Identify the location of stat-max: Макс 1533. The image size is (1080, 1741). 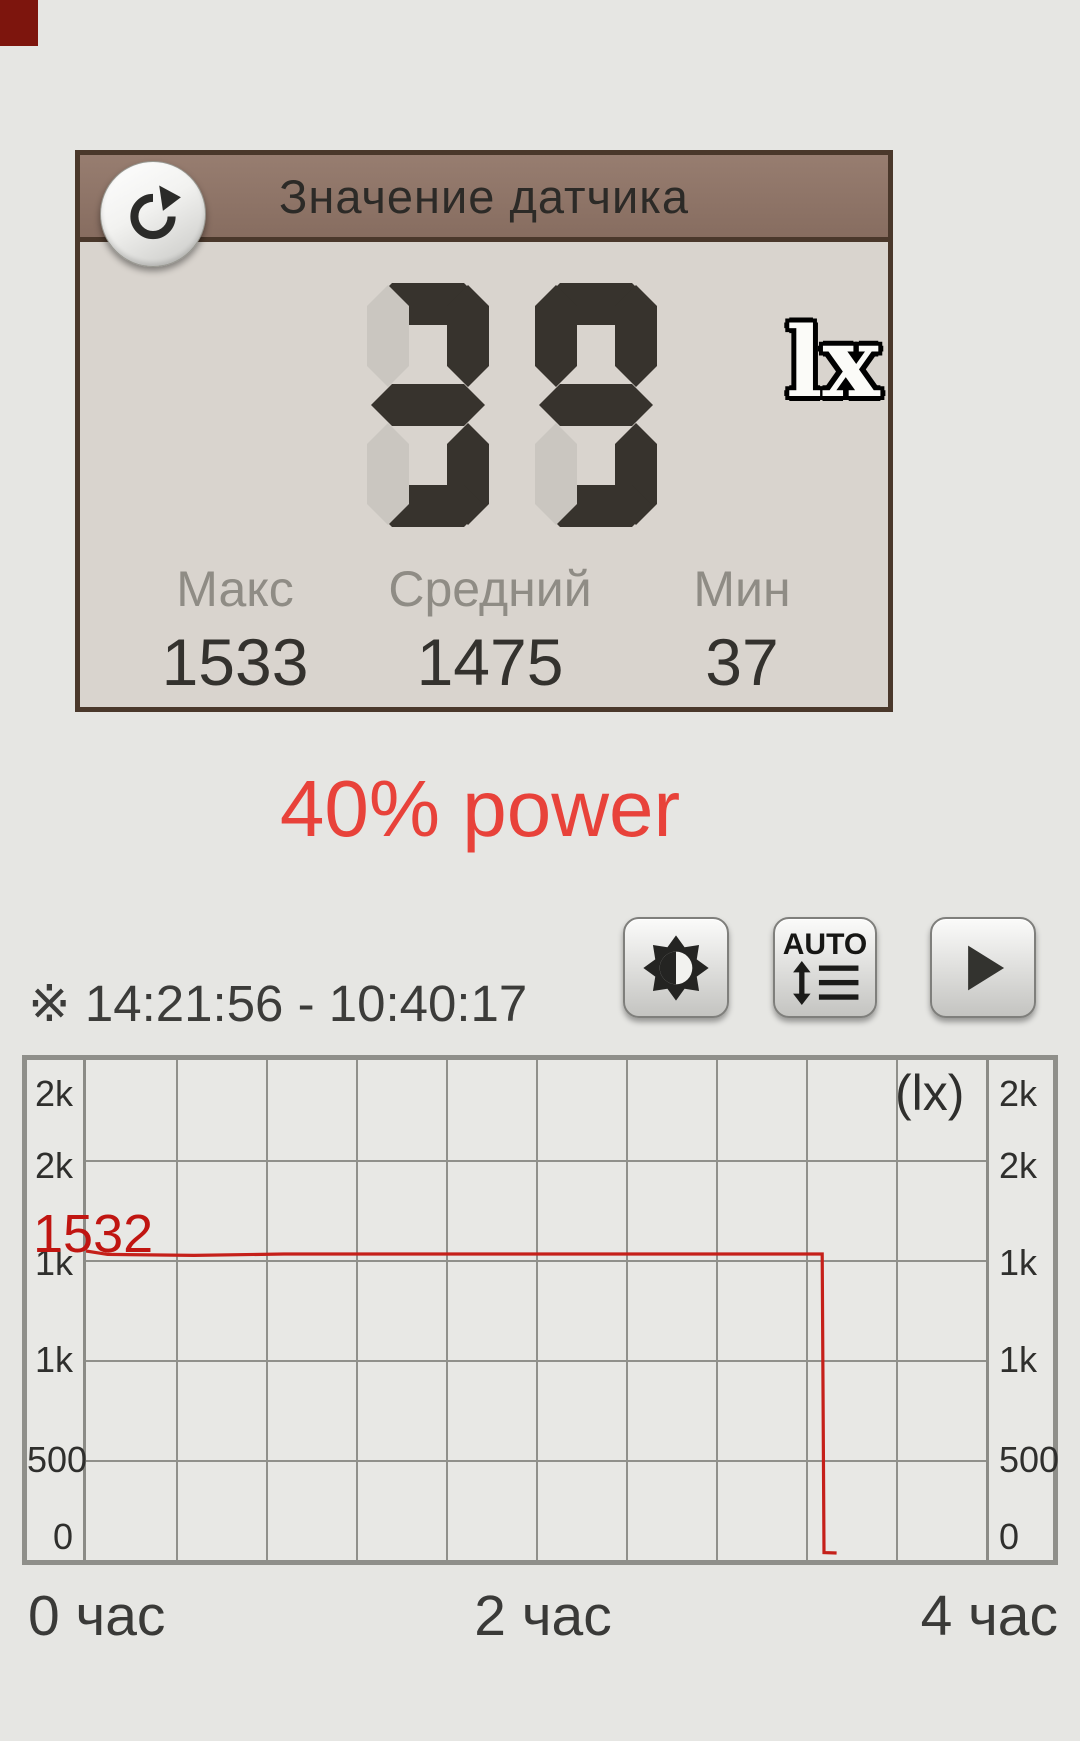
(235, 630).